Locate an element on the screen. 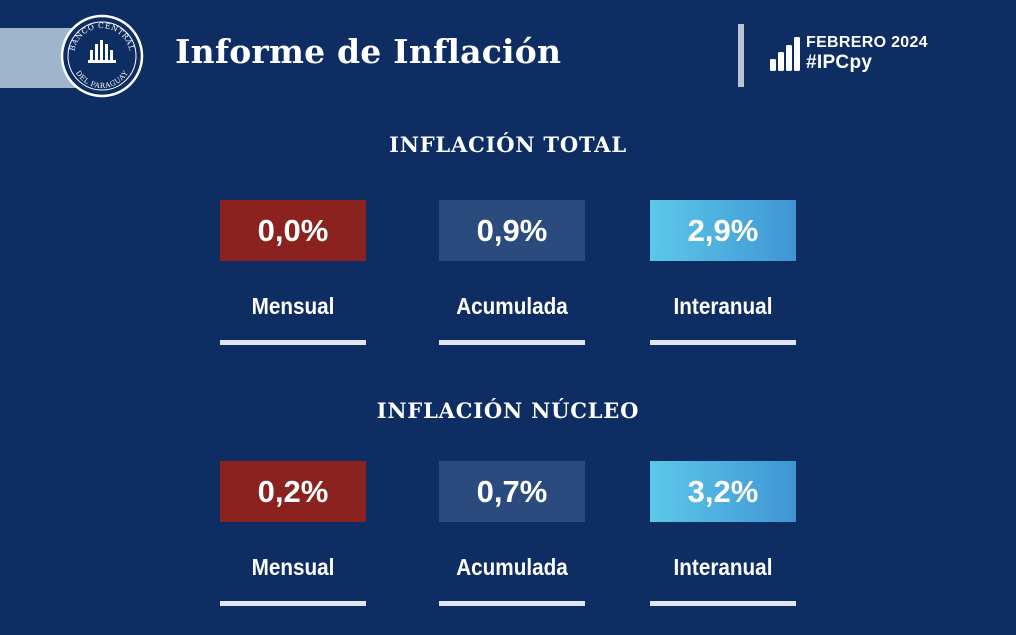  card-nucleo-mensual: 0,2% Mensual is located at coordinates (293, 533).